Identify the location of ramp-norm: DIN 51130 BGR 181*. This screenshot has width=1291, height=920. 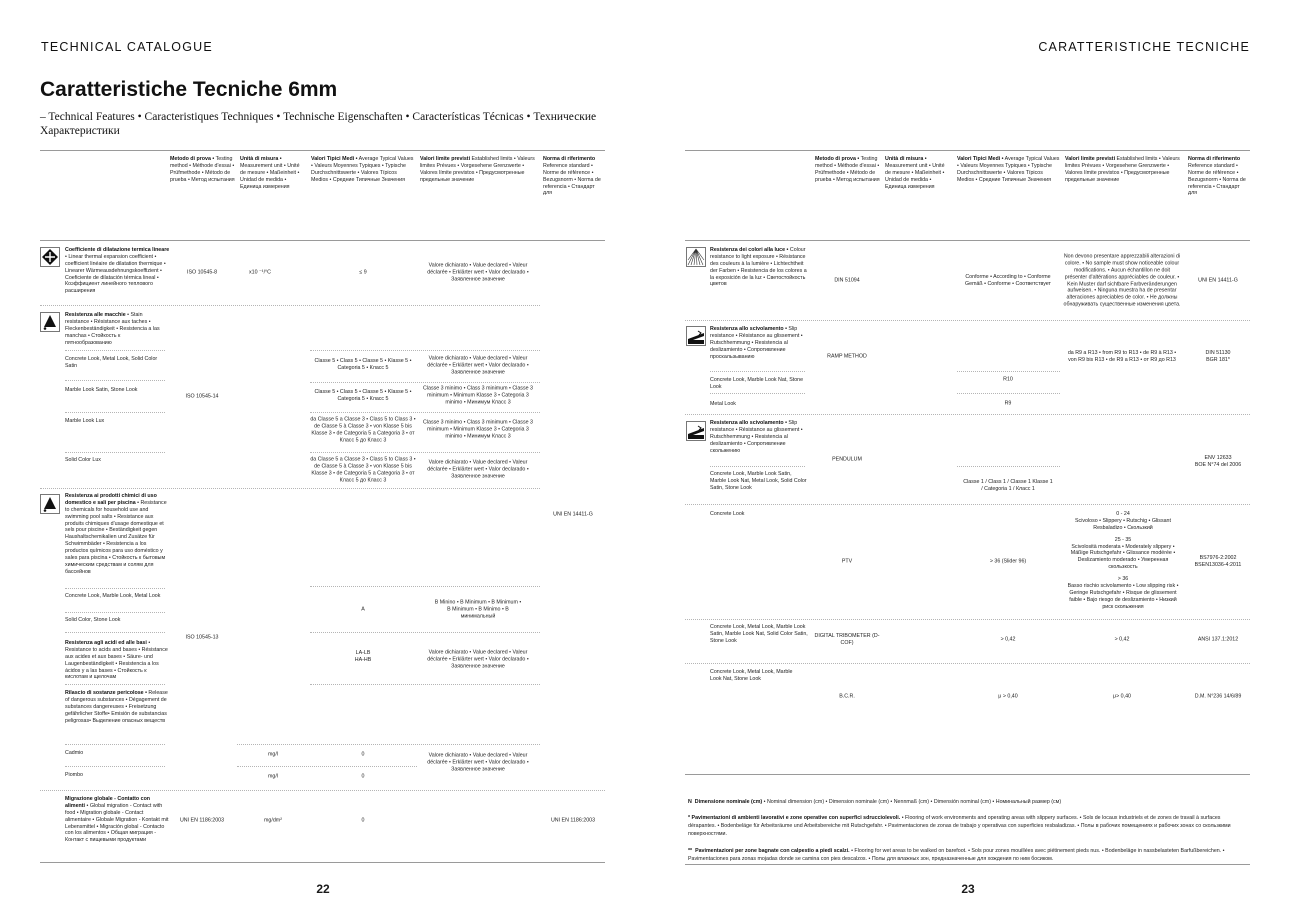
(1218, 356).